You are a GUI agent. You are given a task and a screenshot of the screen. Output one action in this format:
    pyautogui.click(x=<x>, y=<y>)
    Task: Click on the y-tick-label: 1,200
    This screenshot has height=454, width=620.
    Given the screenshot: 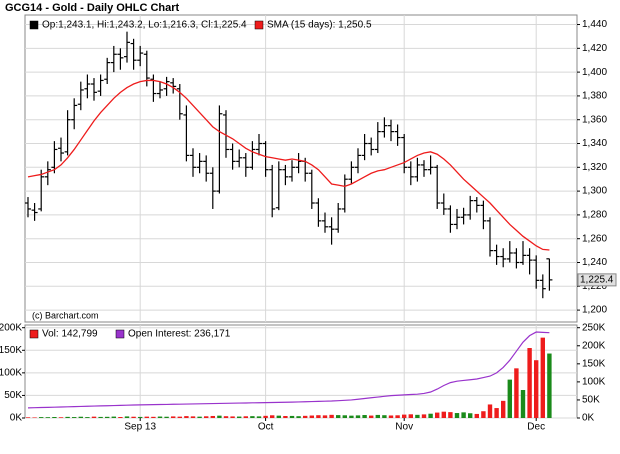 What is the action you would take?
    pyautogui.click(x=594, y=310)
    